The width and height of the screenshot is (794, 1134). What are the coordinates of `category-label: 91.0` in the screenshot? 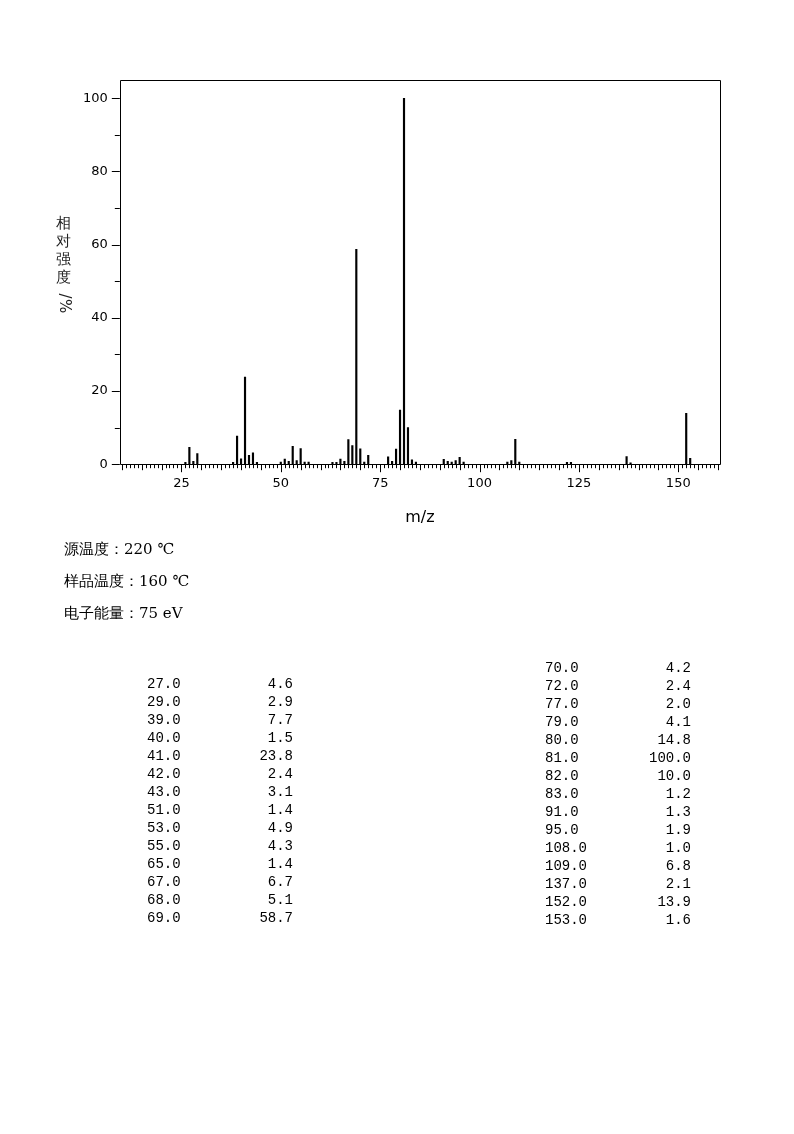 It's located at (562, 812).